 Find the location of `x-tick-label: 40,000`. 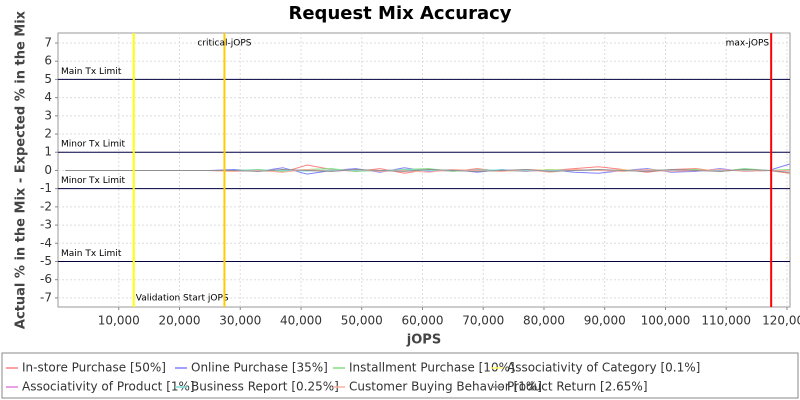

x-tick-label: 40,000 is located at coordinates (301, 321).